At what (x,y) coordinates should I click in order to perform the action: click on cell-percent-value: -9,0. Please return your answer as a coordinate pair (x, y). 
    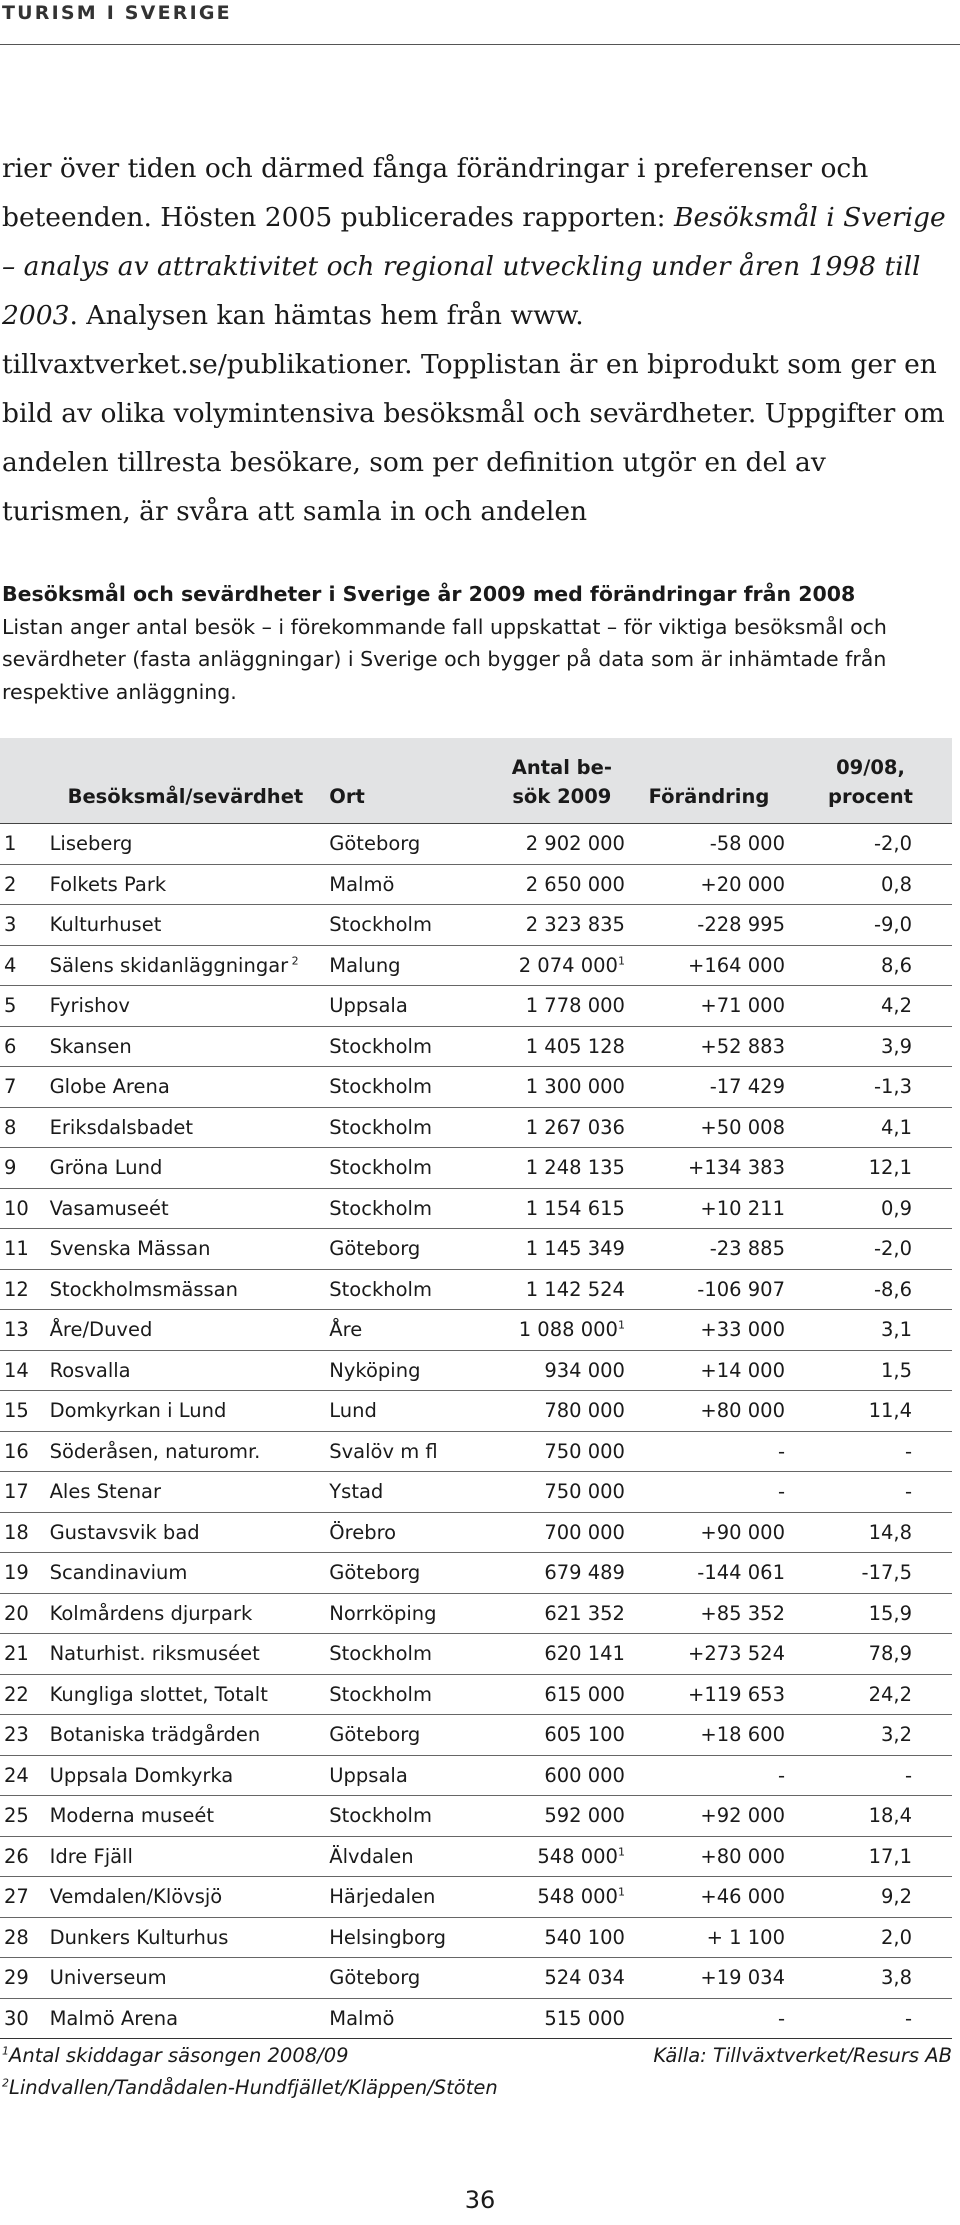
    Looking at the image, I should click on (892, 925).